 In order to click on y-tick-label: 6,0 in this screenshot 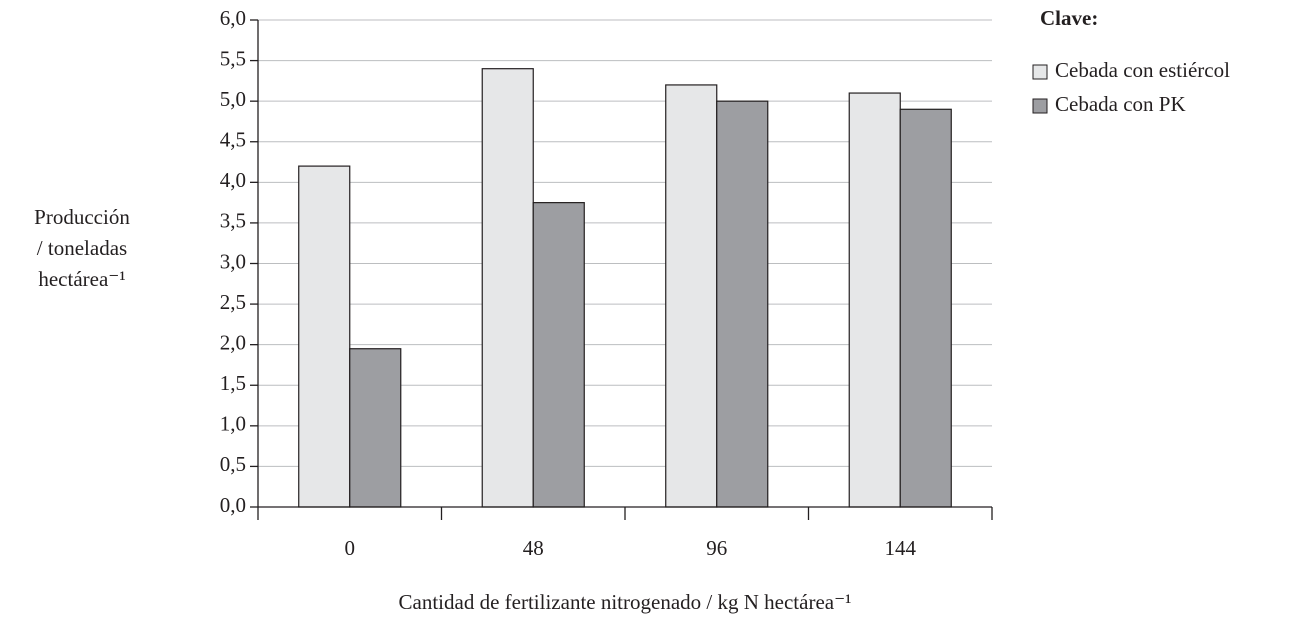, I will do `click(233, 18)`.